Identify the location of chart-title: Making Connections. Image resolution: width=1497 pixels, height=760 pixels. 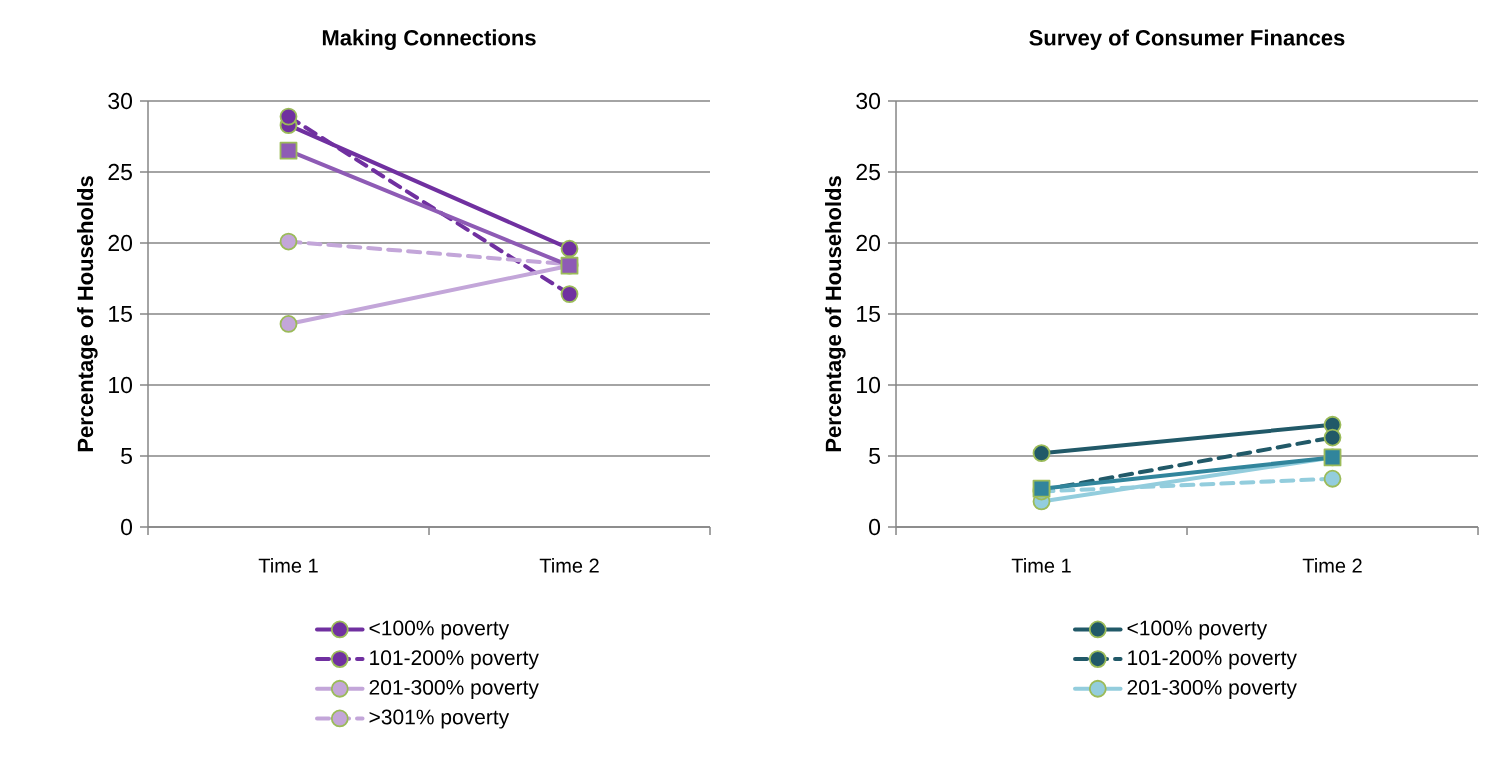
(429, 39).